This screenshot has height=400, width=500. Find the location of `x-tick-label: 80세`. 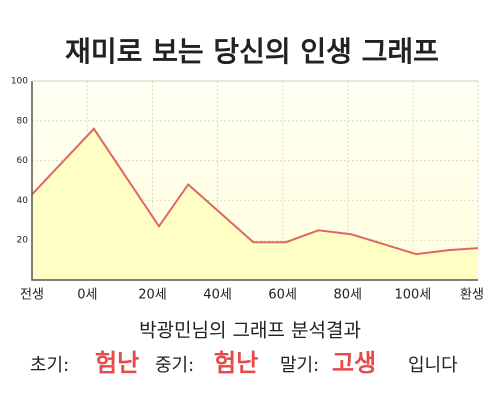

x-tick-label: 80세 is located at coordinates (348, 295).